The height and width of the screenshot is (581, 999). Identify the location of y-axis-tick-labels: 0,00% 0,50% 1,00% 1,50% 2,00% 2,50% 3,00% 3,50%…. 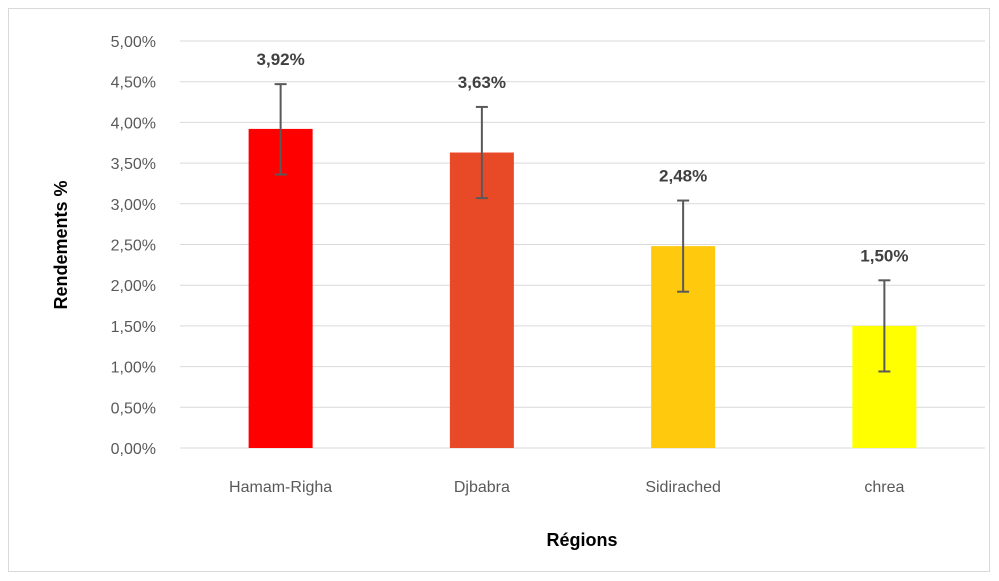
(133, 246).